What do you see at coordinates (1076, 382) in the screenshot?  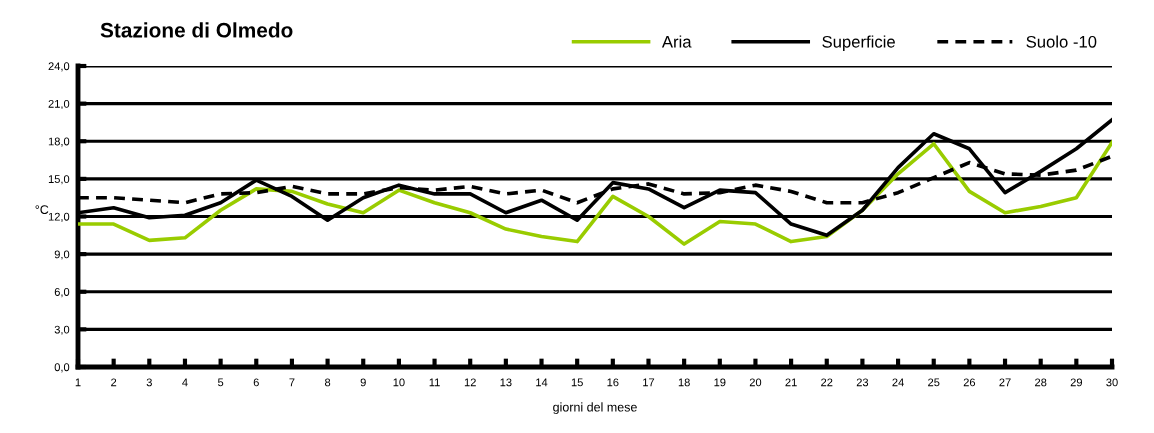 I see `x-tick-label: 29` at bounding box center [1076, 382].